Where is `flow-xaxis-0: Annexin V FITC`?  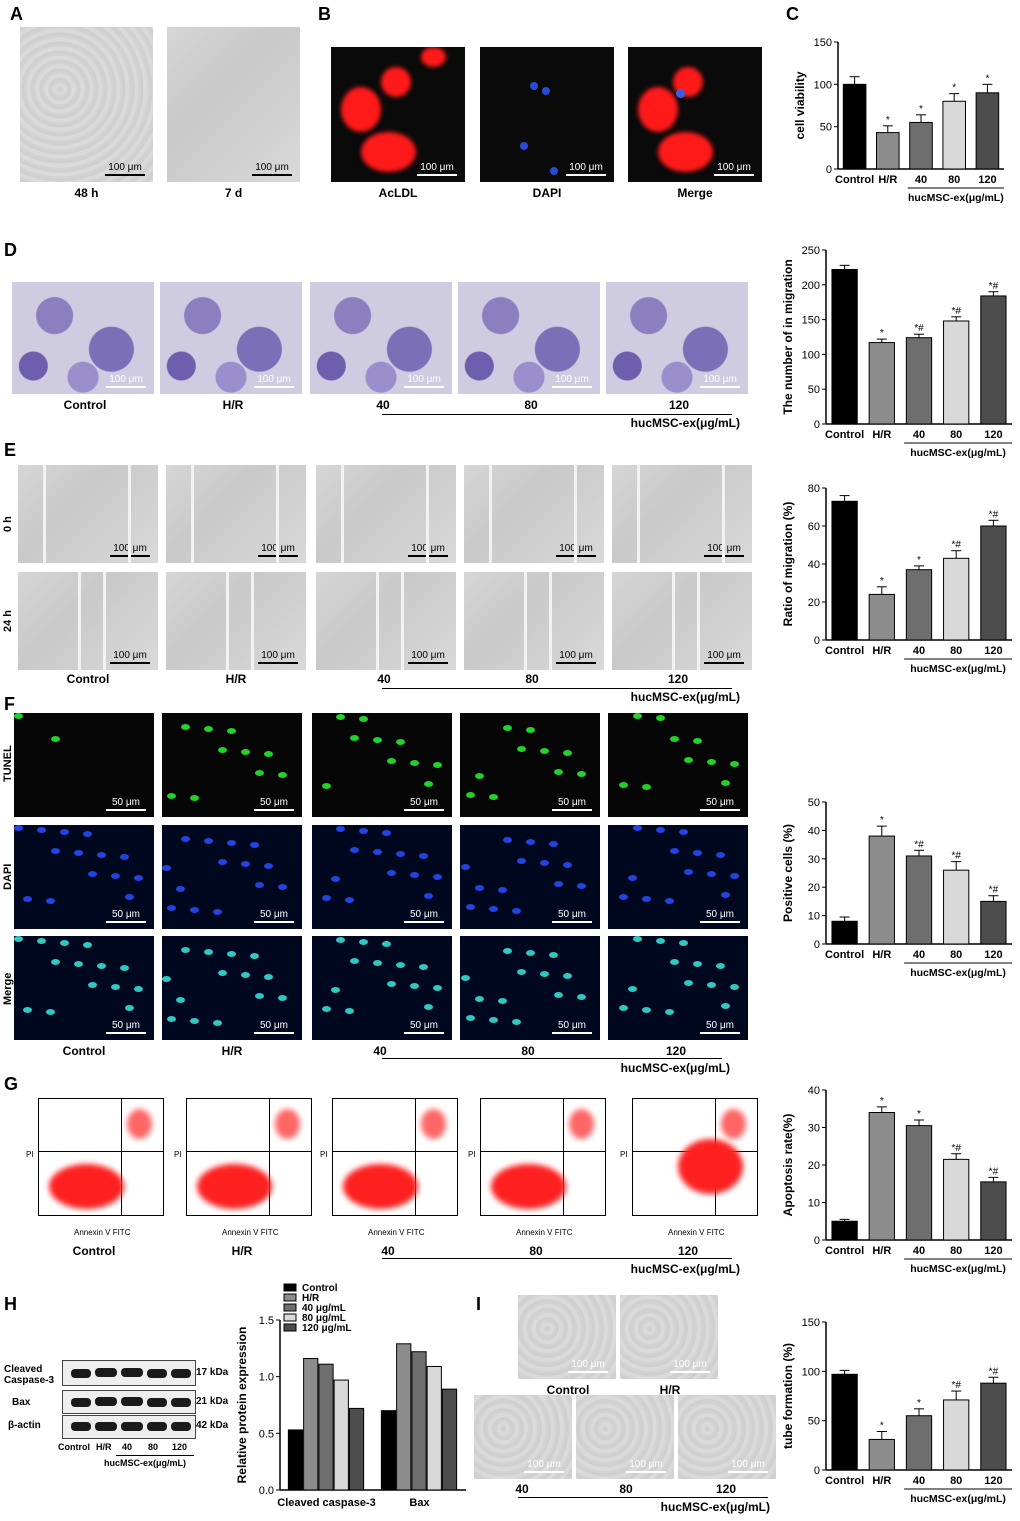 flow-xaxis-0: Annexin V FITC is located at coordinates (102, 1232).